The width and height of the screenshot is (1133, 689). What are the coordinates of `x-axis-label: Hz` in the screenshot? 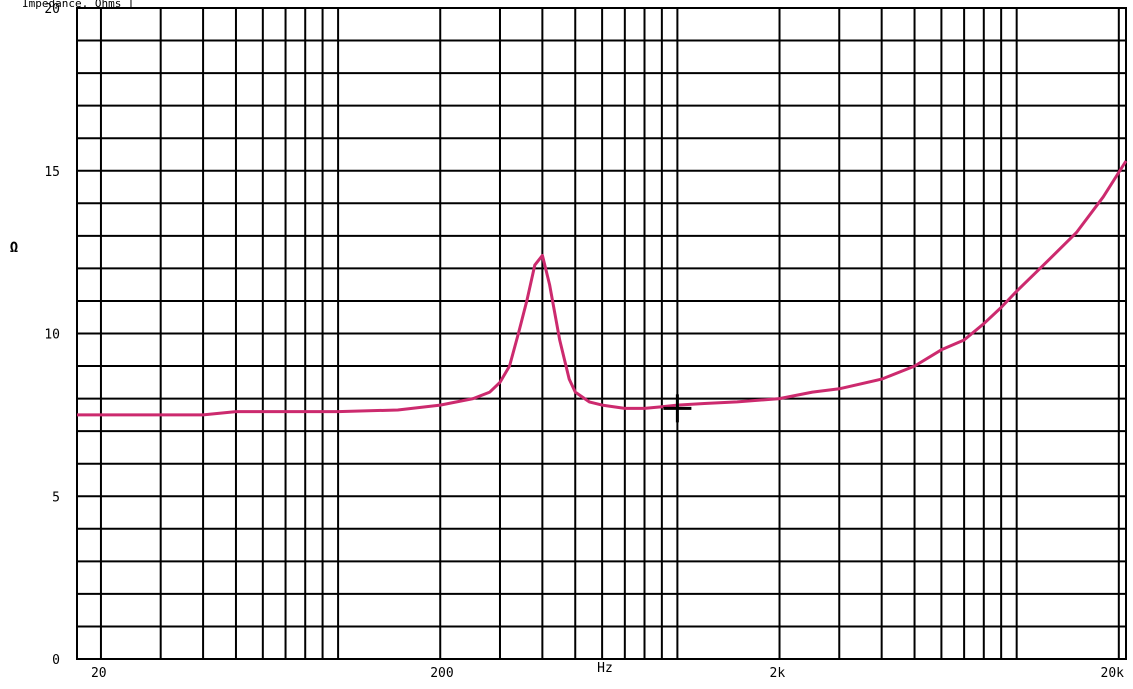 It's located at (605, 668).